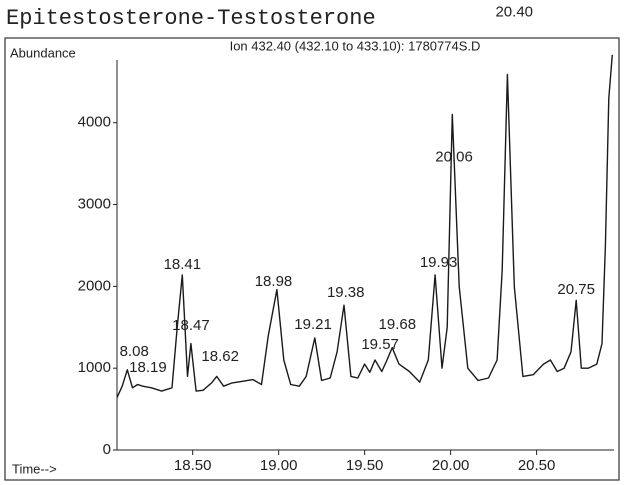  What do you see at coordinates (34, 468) in the screenshot?
I see `x-axis-label: Time-->` at bounding box center [34, 468].